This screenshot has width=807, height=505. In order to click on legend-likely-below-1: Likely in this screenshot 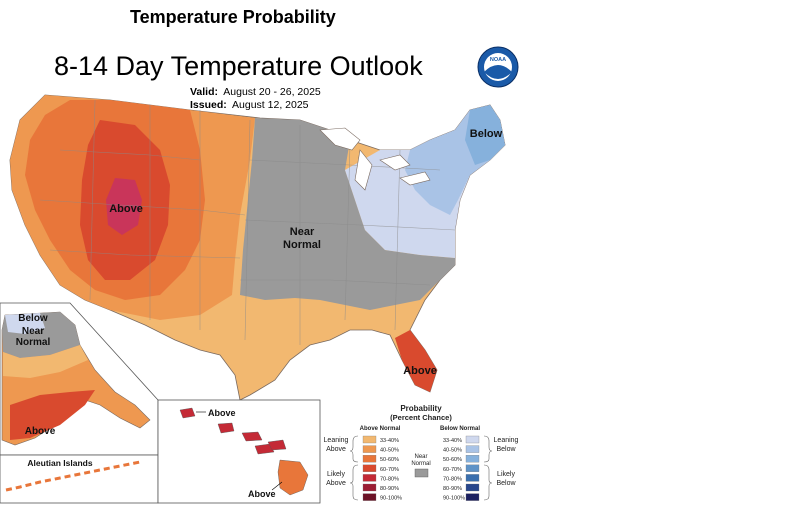, I will do `click(506, 474)`.